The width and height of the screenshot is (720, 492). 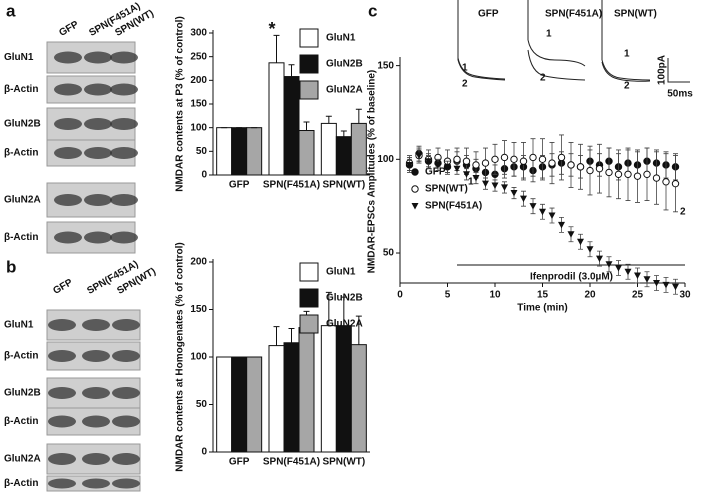 I want to click on legend-label: GluN2A, so click(x=344, y=324).